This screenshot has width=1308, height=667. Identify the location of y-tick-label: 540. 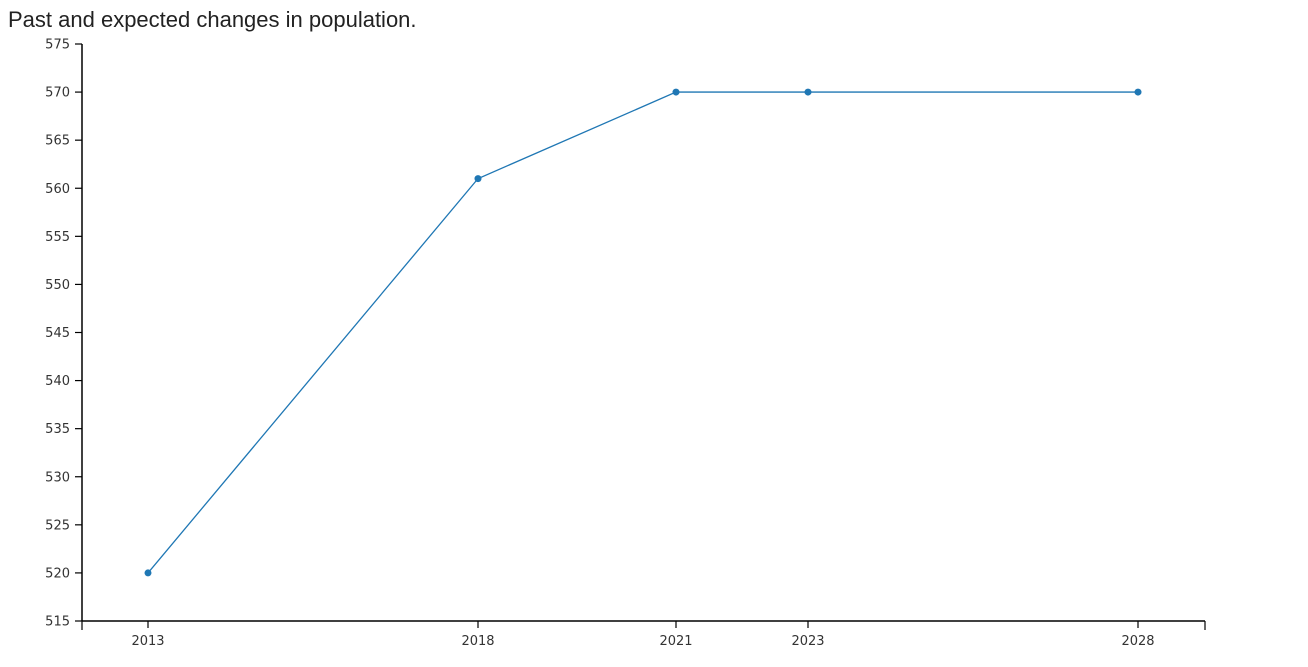
(57, 381).